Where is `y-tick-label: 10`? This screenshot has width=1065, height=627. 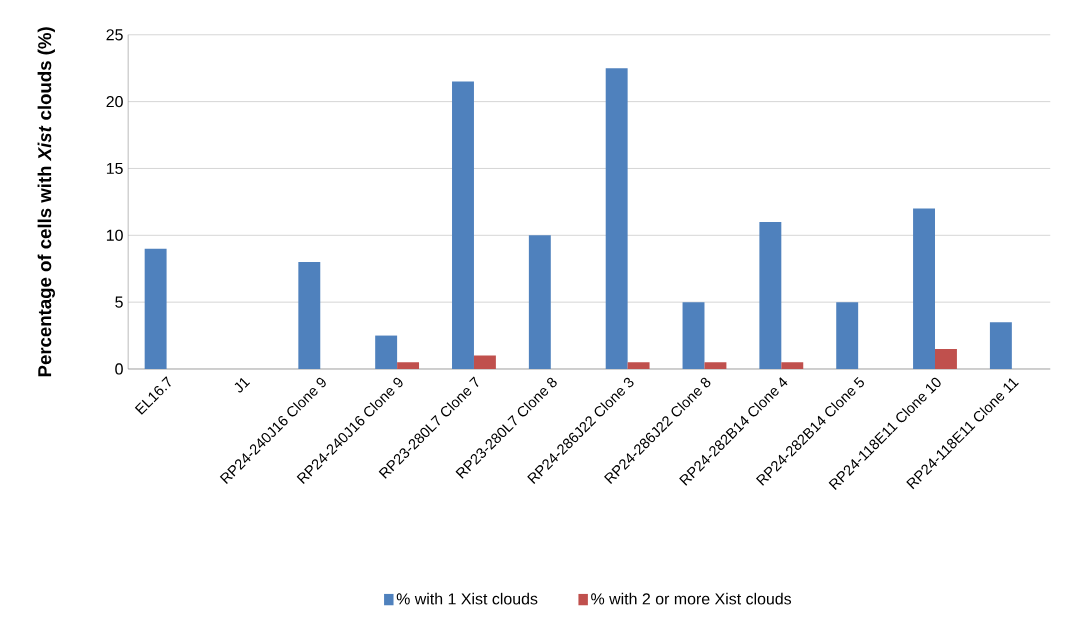
y-tick-label: 10 is located at coordinates (114, 235).